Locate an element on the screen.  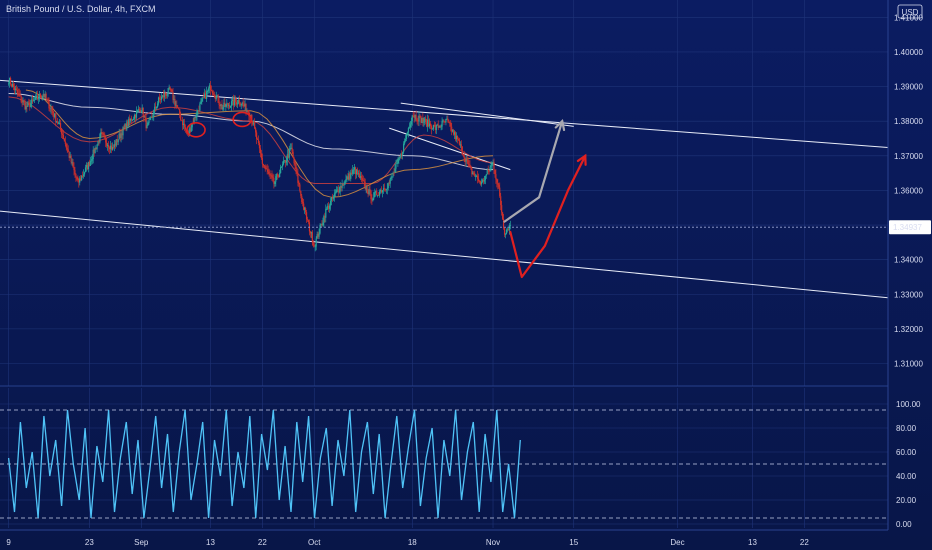
time-axis: 9 23 Sep 13 22 Oct 18 Nov 15 Dec 13 22 is located at coordinates (407, 542).